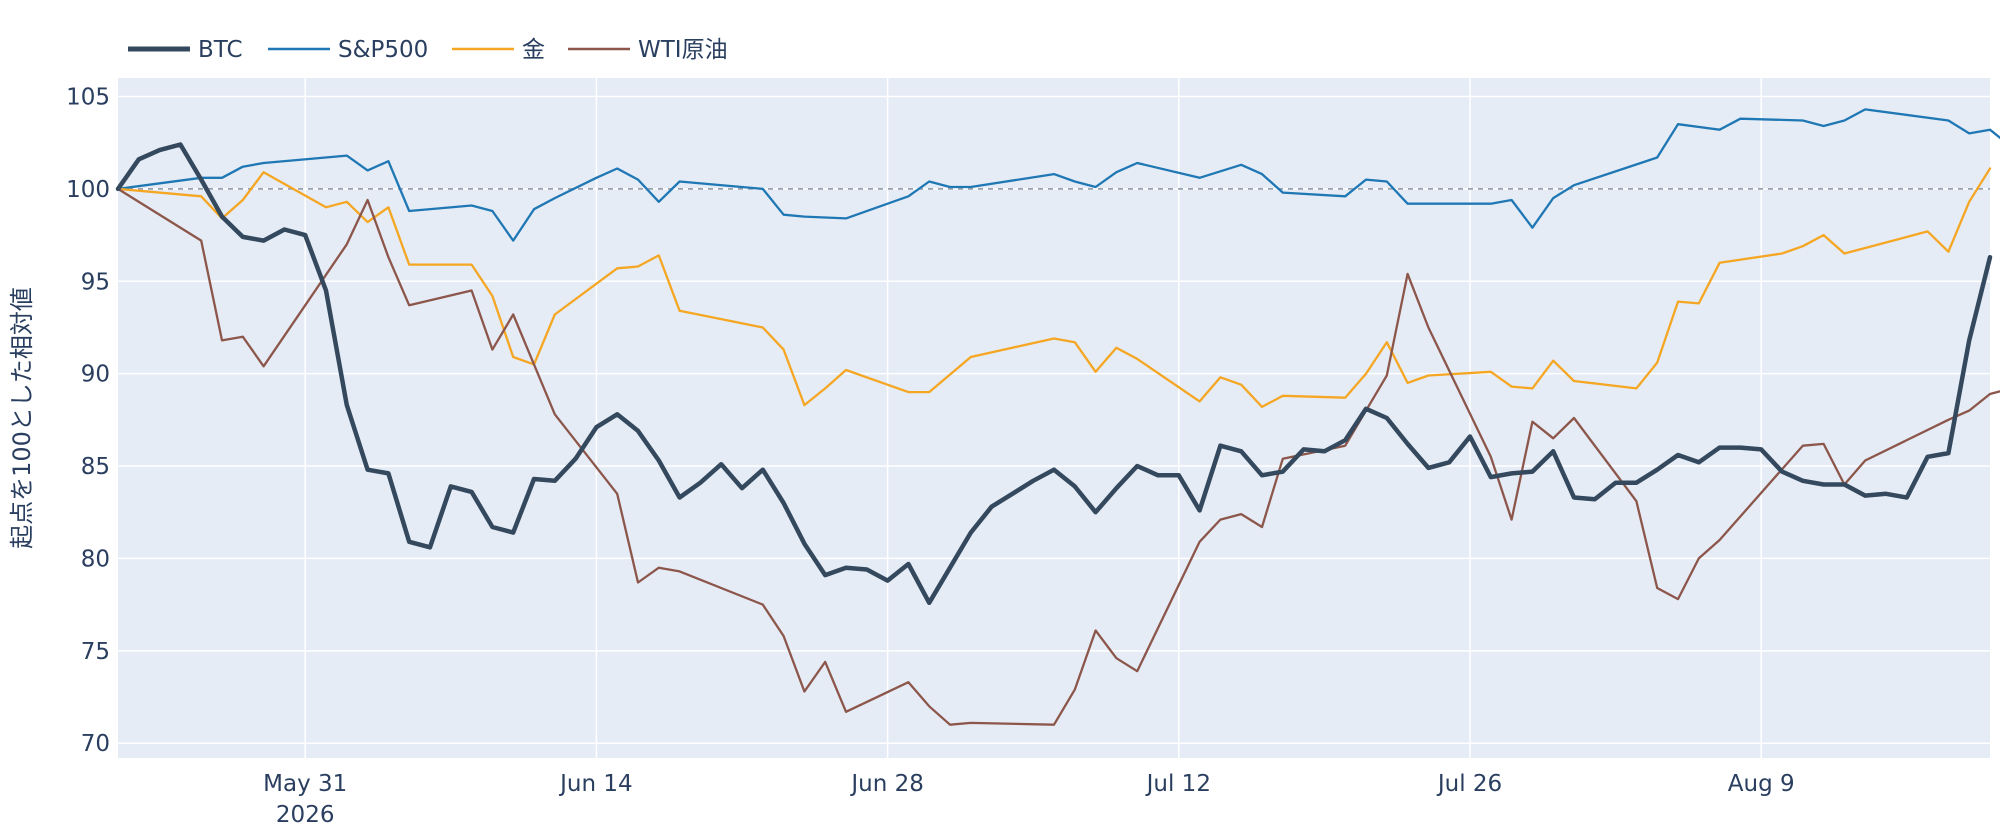 This screenshot has width=2000, height=840. What do you see at coordinates (533, 50) in the screenshot?
I see `legend-label-2: 金` at bounding box center [533, 50].